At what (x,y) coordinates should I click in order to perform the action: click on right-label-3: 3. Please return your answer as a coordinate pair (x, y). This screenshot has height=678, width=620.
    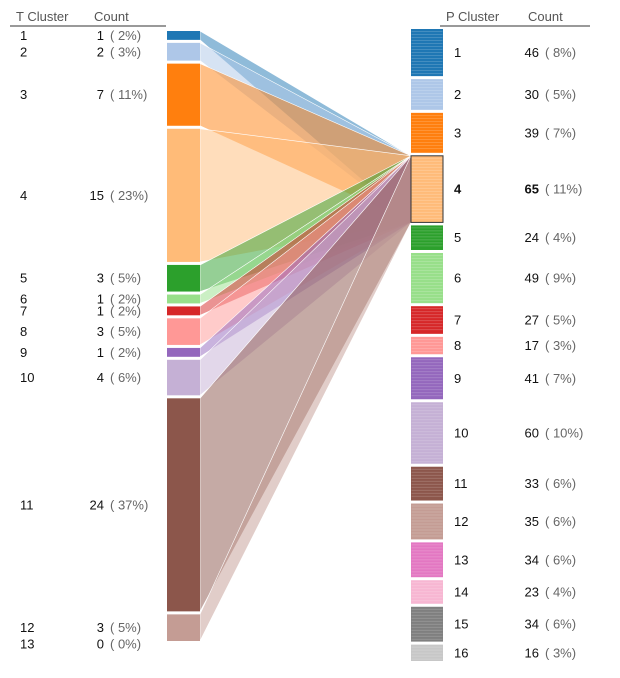
    Looking at the image, I should click on (457, 132).